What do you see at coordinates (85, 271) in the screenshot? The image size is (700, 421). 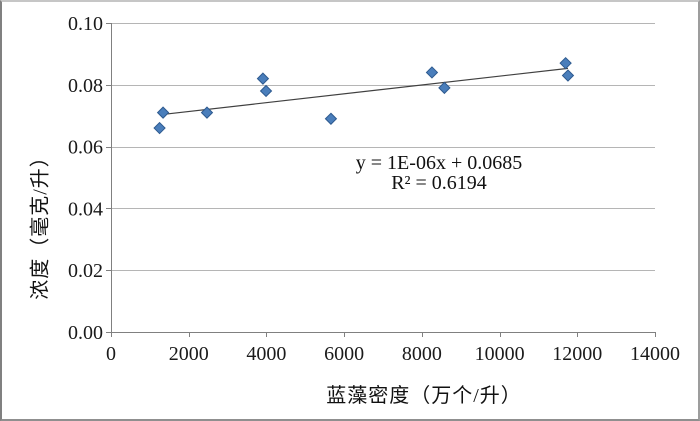 I see `y-tick-label: 0.02` at bounding box center [85, 271].